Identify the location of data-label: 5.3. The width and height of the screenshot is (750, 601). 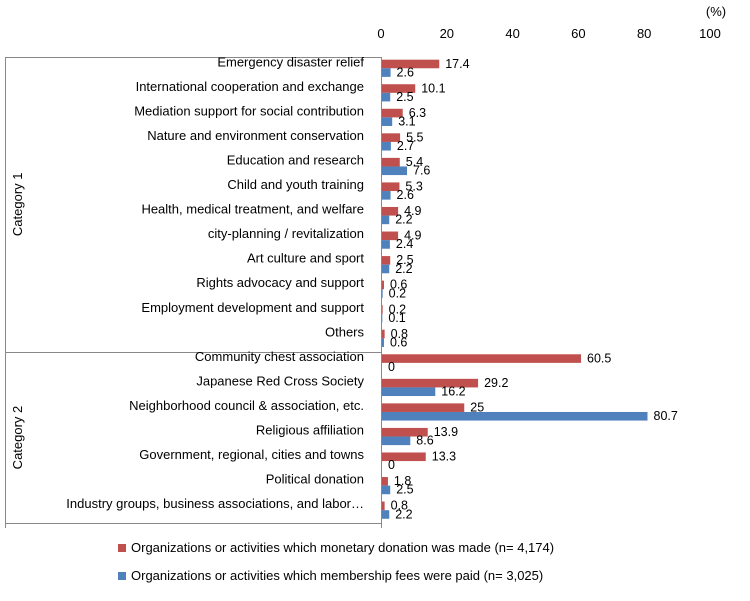
(413, 187).